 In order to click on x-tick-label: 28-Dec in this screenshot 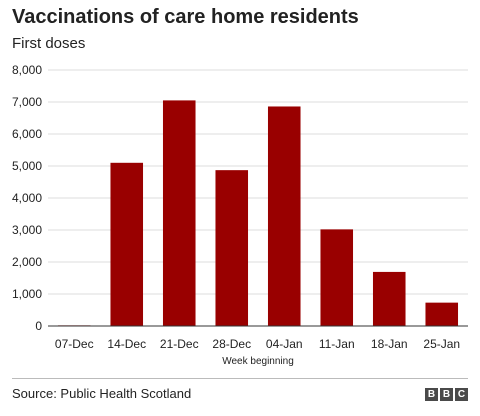, I will do `click(231, 344)`.